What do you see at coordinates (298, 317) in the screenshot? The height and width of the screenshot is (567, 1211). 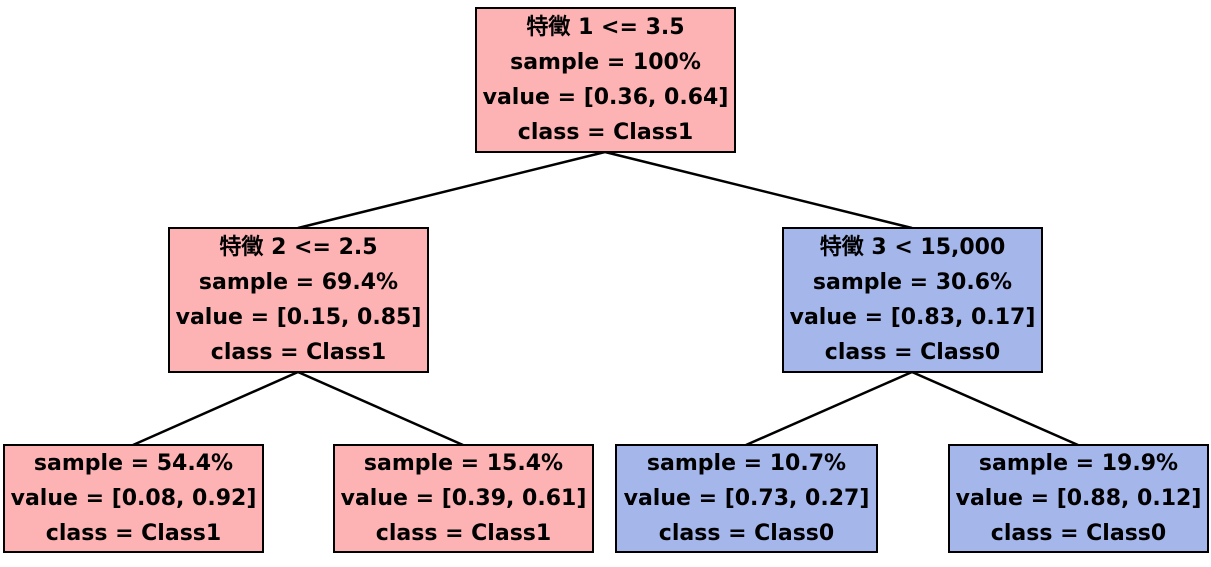 I see `node-value: value = [0.15, 0.85]` at bounding box center [298, 317].